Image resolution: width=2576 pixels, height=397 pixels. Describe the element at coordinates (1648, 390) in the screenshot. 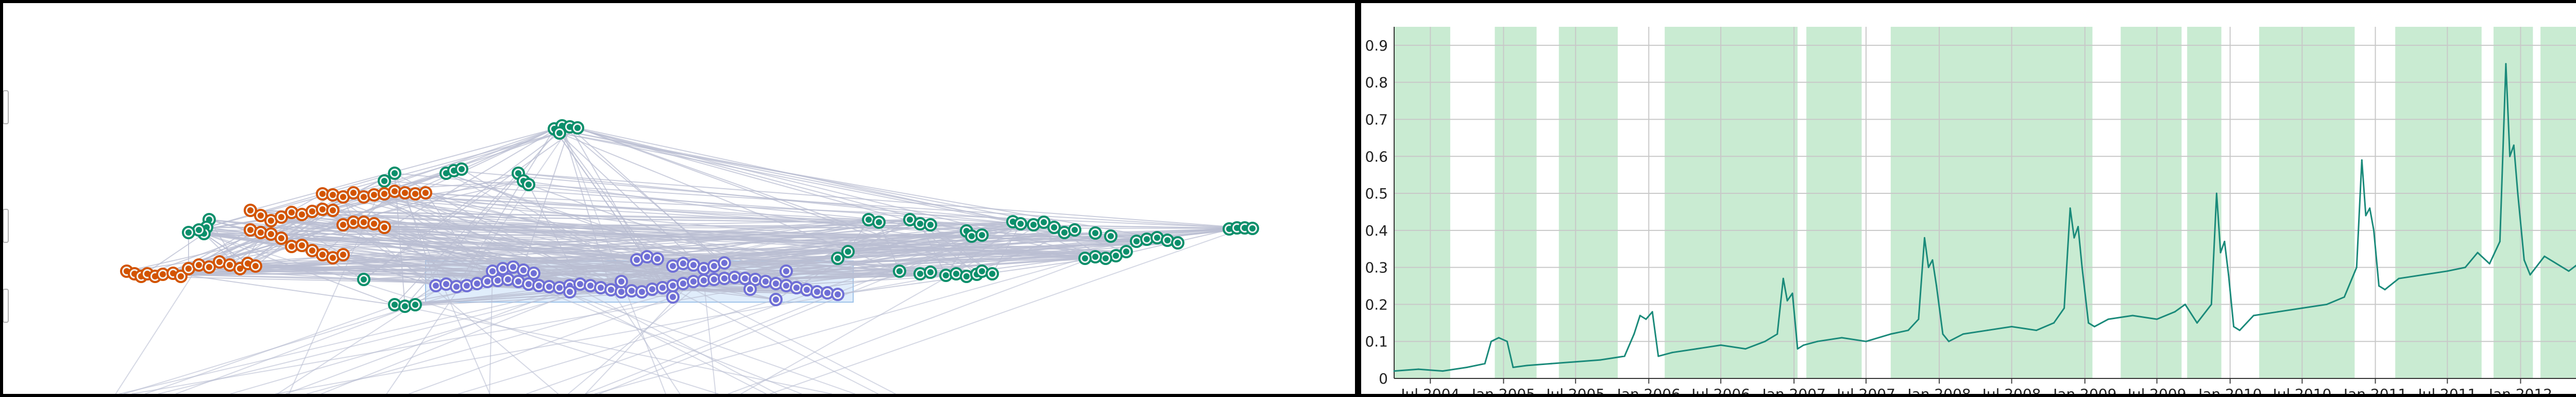

I see `x-tick-label: Jan 2006` at that location.